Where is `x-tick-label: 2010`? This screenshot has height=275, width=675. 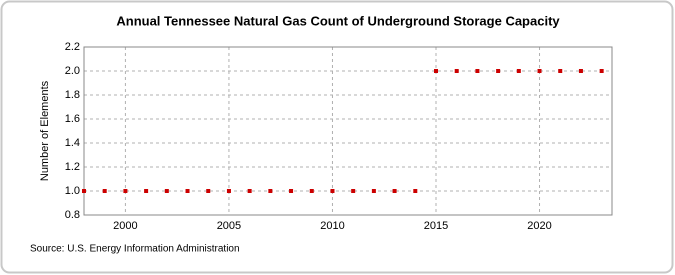 x-tick-label: 2010 is located at coordinates (332, 226).